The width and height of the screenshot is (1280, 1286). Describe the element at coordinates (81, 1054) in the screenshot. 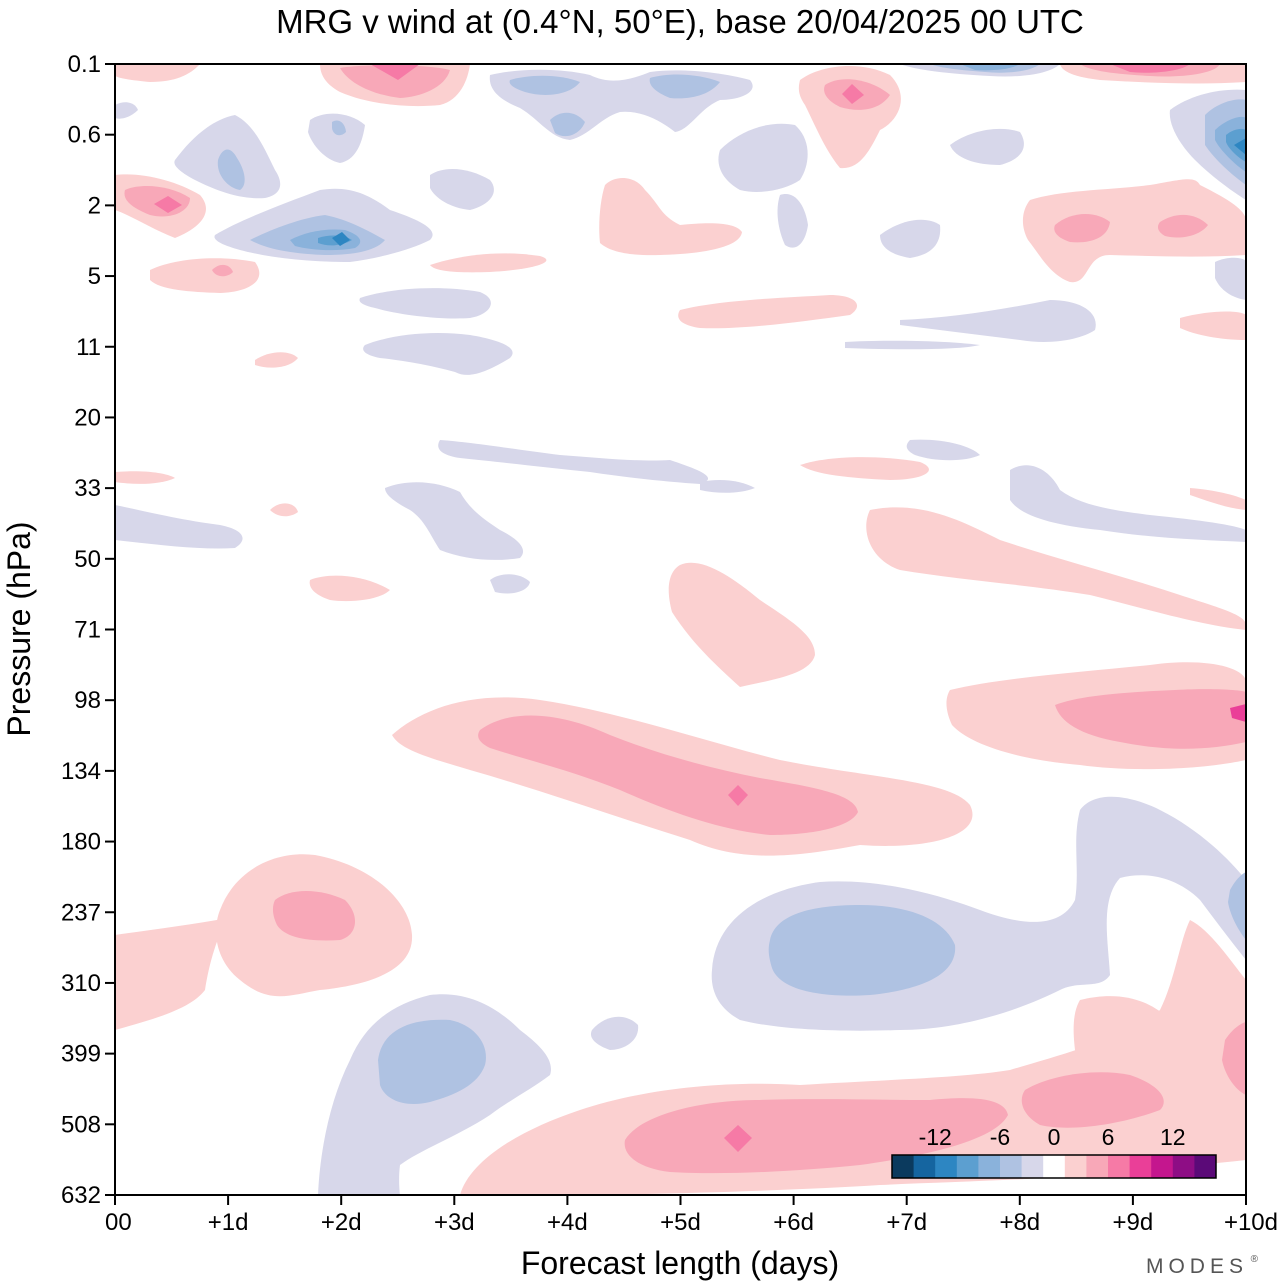

I see `y-tick-label: 399` at that location.